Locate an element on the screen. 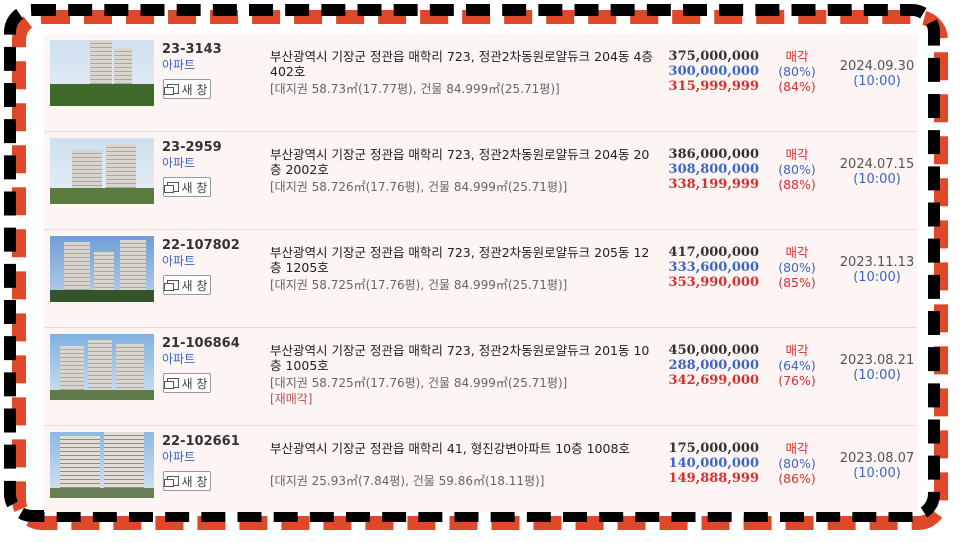 The height and width of the screenshot is (543, 966). minimum-price: 300,000,000 is located at coordinates (713, 71).